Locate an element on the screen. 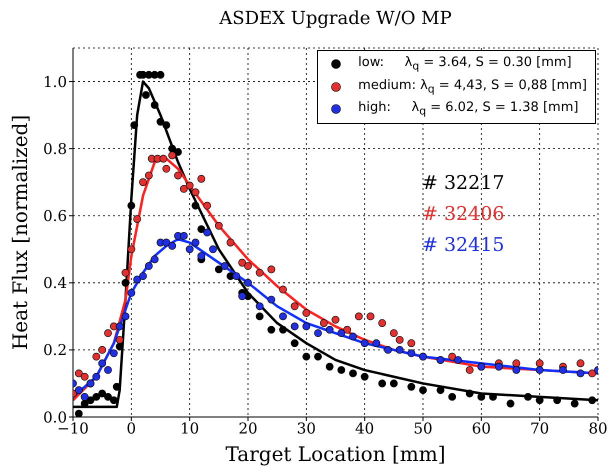  x-tick-label: 30 is located at coordinates (306, 429).